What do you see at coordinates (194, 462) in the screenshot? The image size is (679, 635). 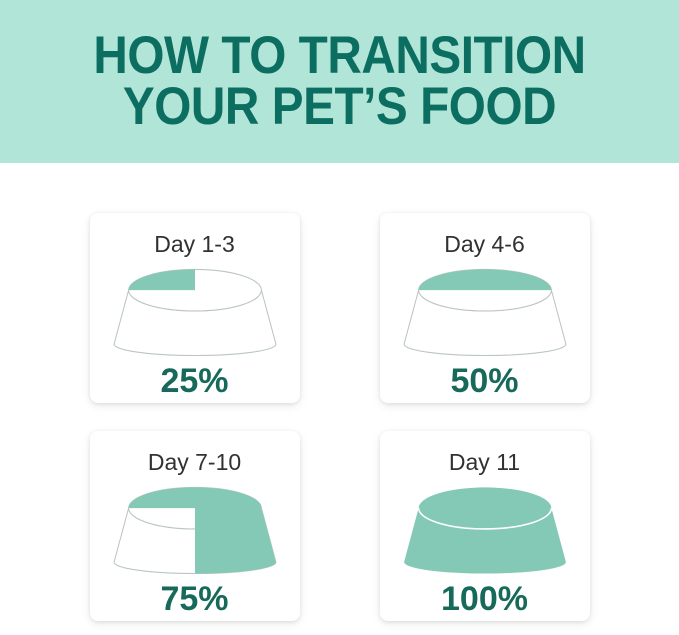 I see `day-label: Day 7-10` at bounding box center [194, 462].